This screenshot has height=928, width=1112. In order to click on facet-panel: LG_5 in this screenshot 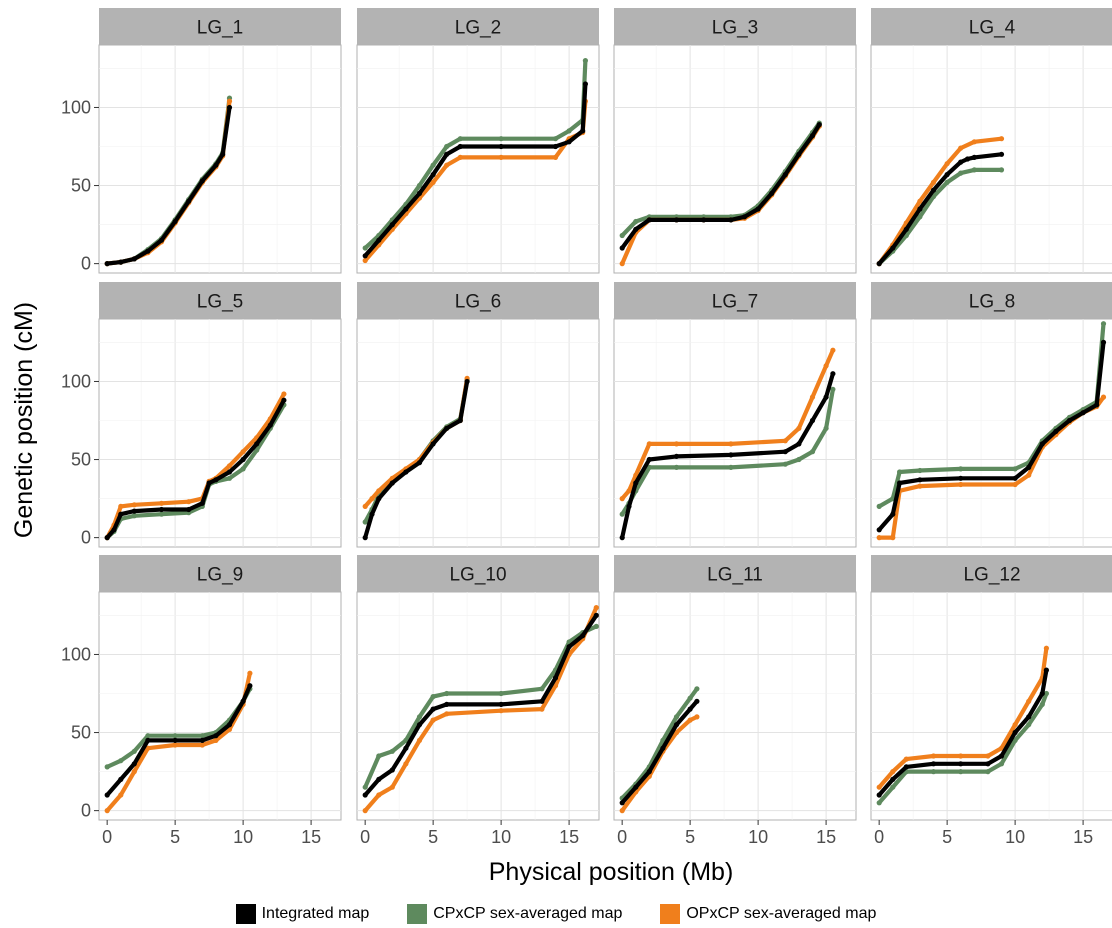, I will do `click(220, 415)`.